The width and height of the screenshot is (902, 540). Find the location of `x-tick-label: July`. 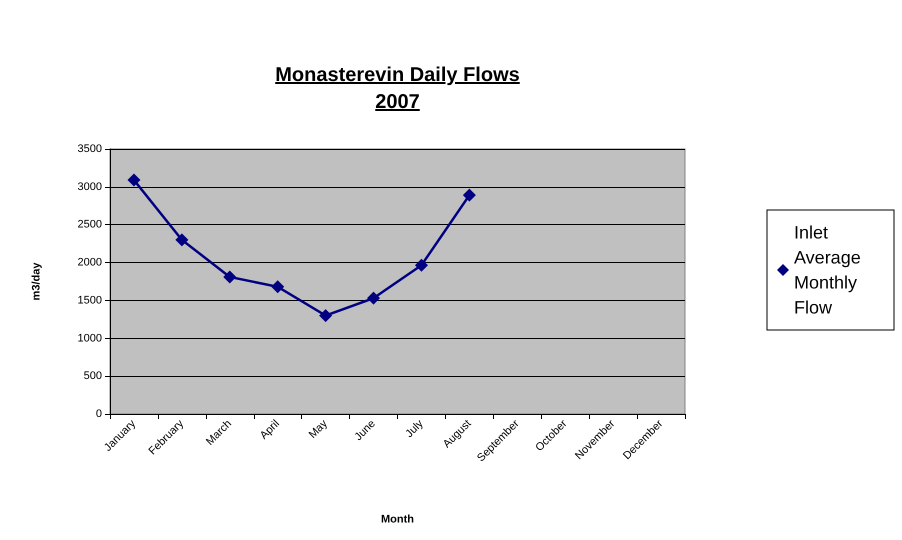

x-tick-label: July is located at coordinates (414, 428).